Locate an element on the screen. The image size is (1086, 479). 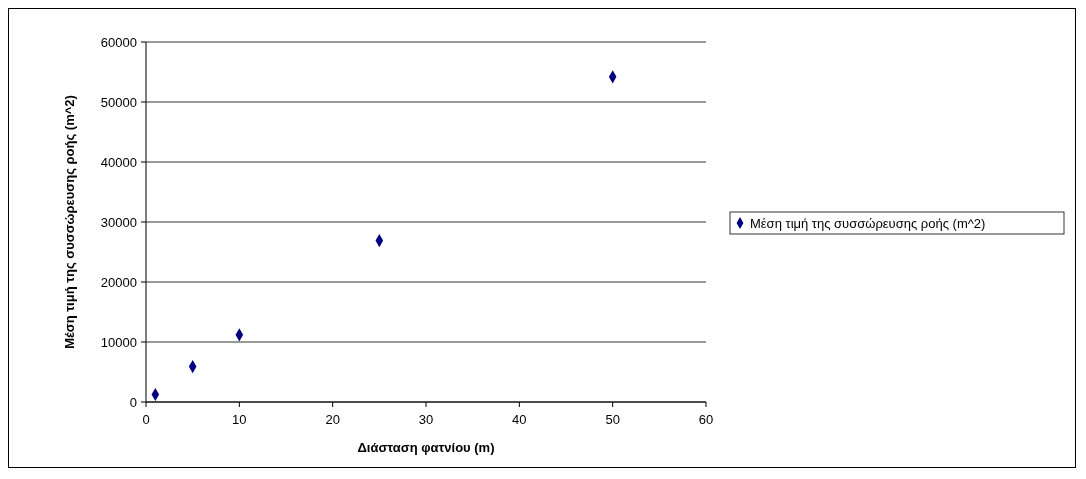
x-tick-label: 60 is located at coordinates (706, 419).